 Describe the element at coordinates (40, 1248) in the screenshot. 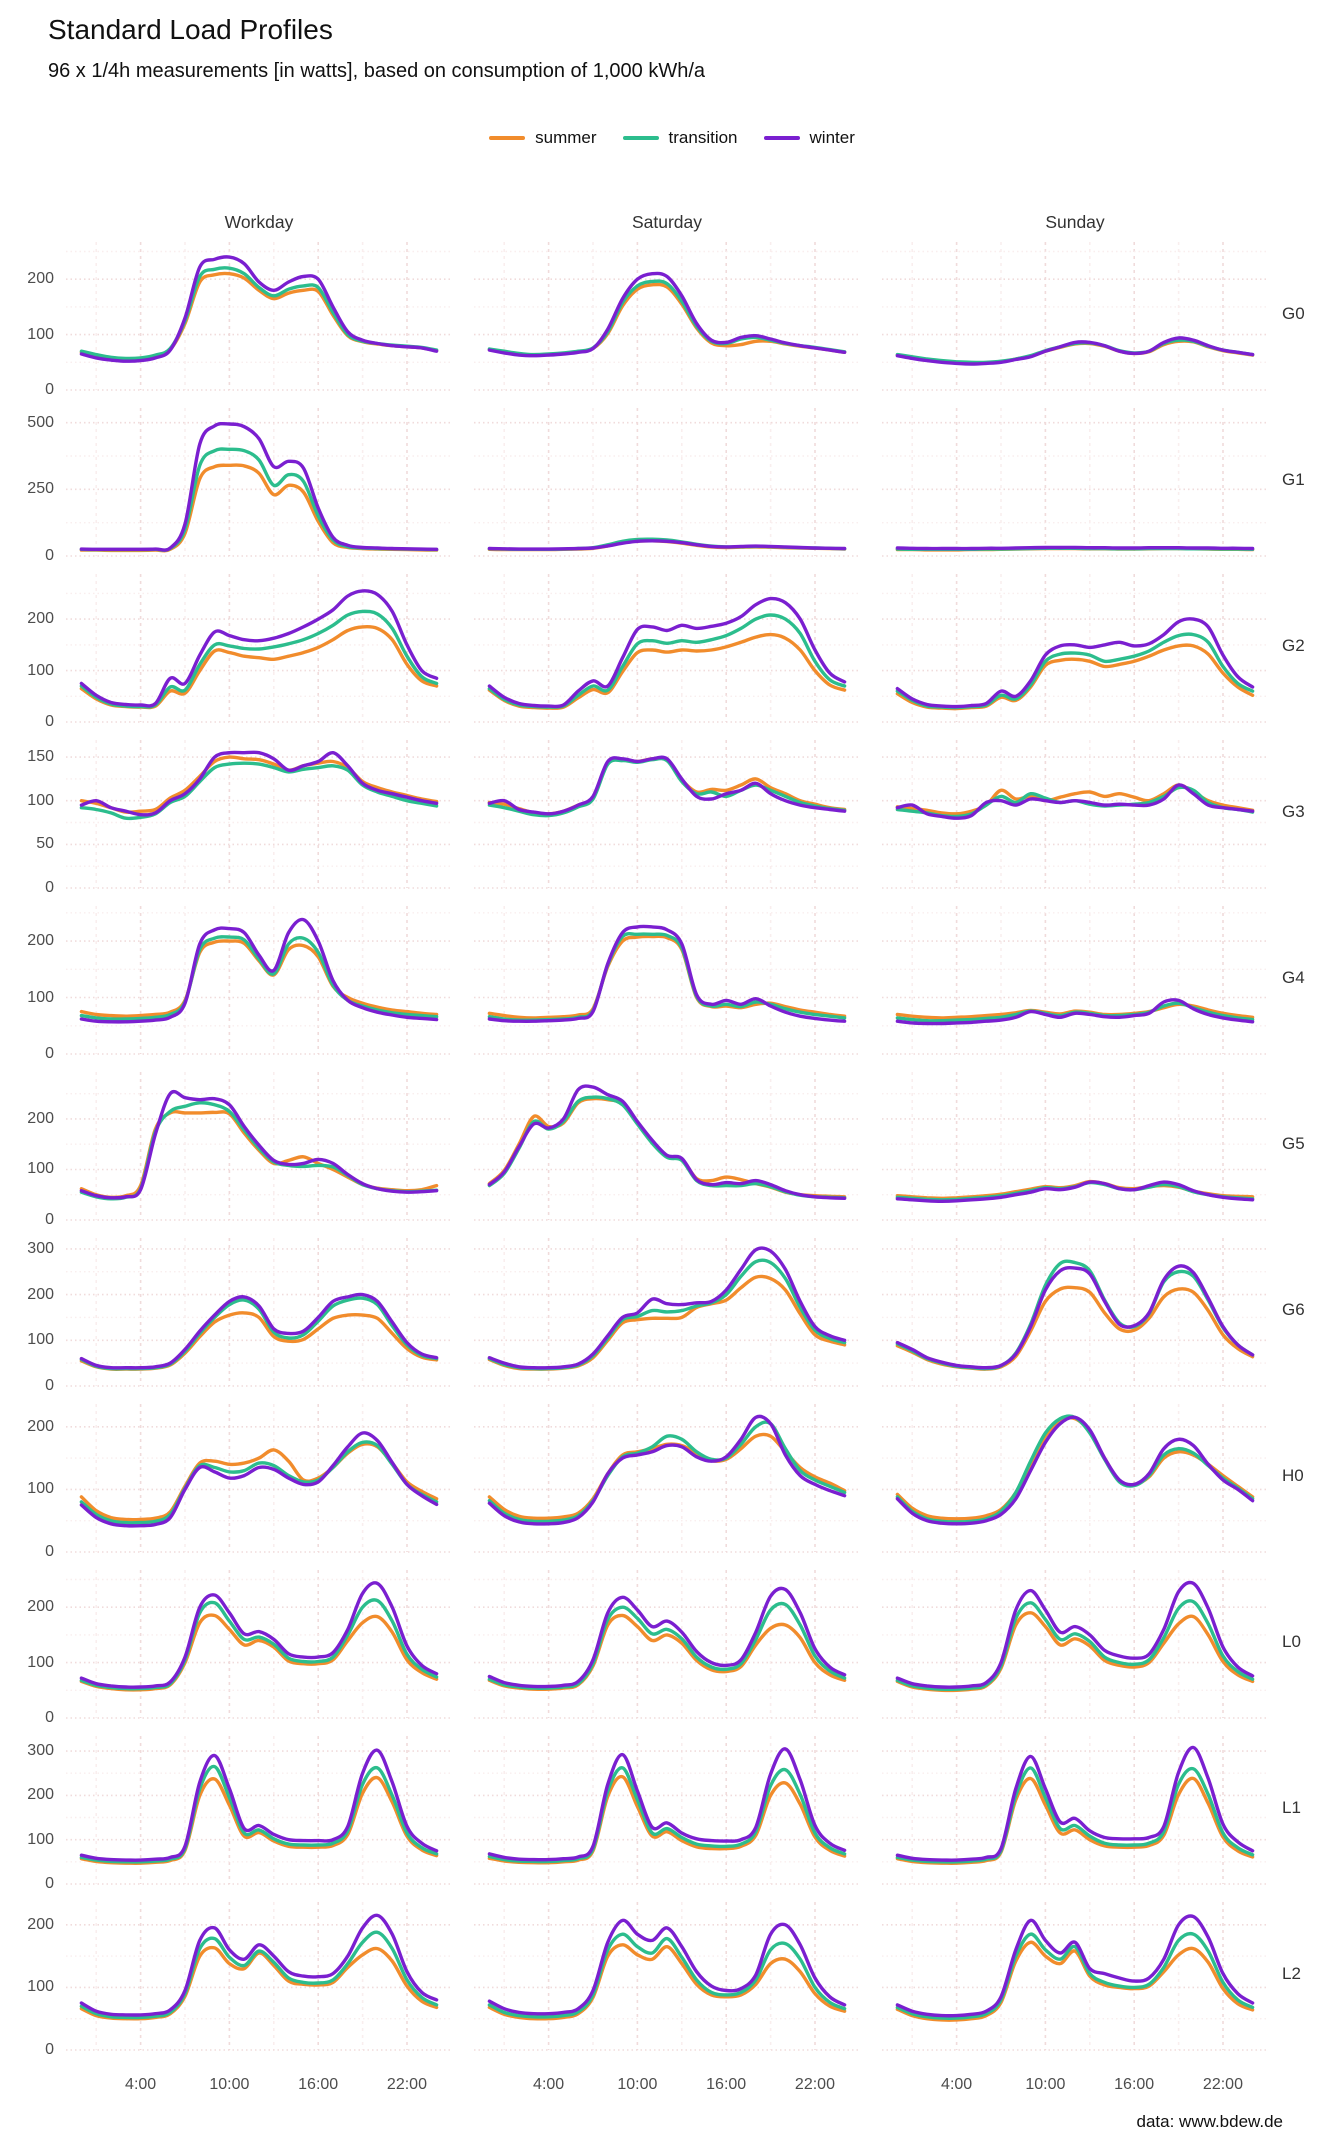

I see `y-tick-g6-300: 300` at that location.